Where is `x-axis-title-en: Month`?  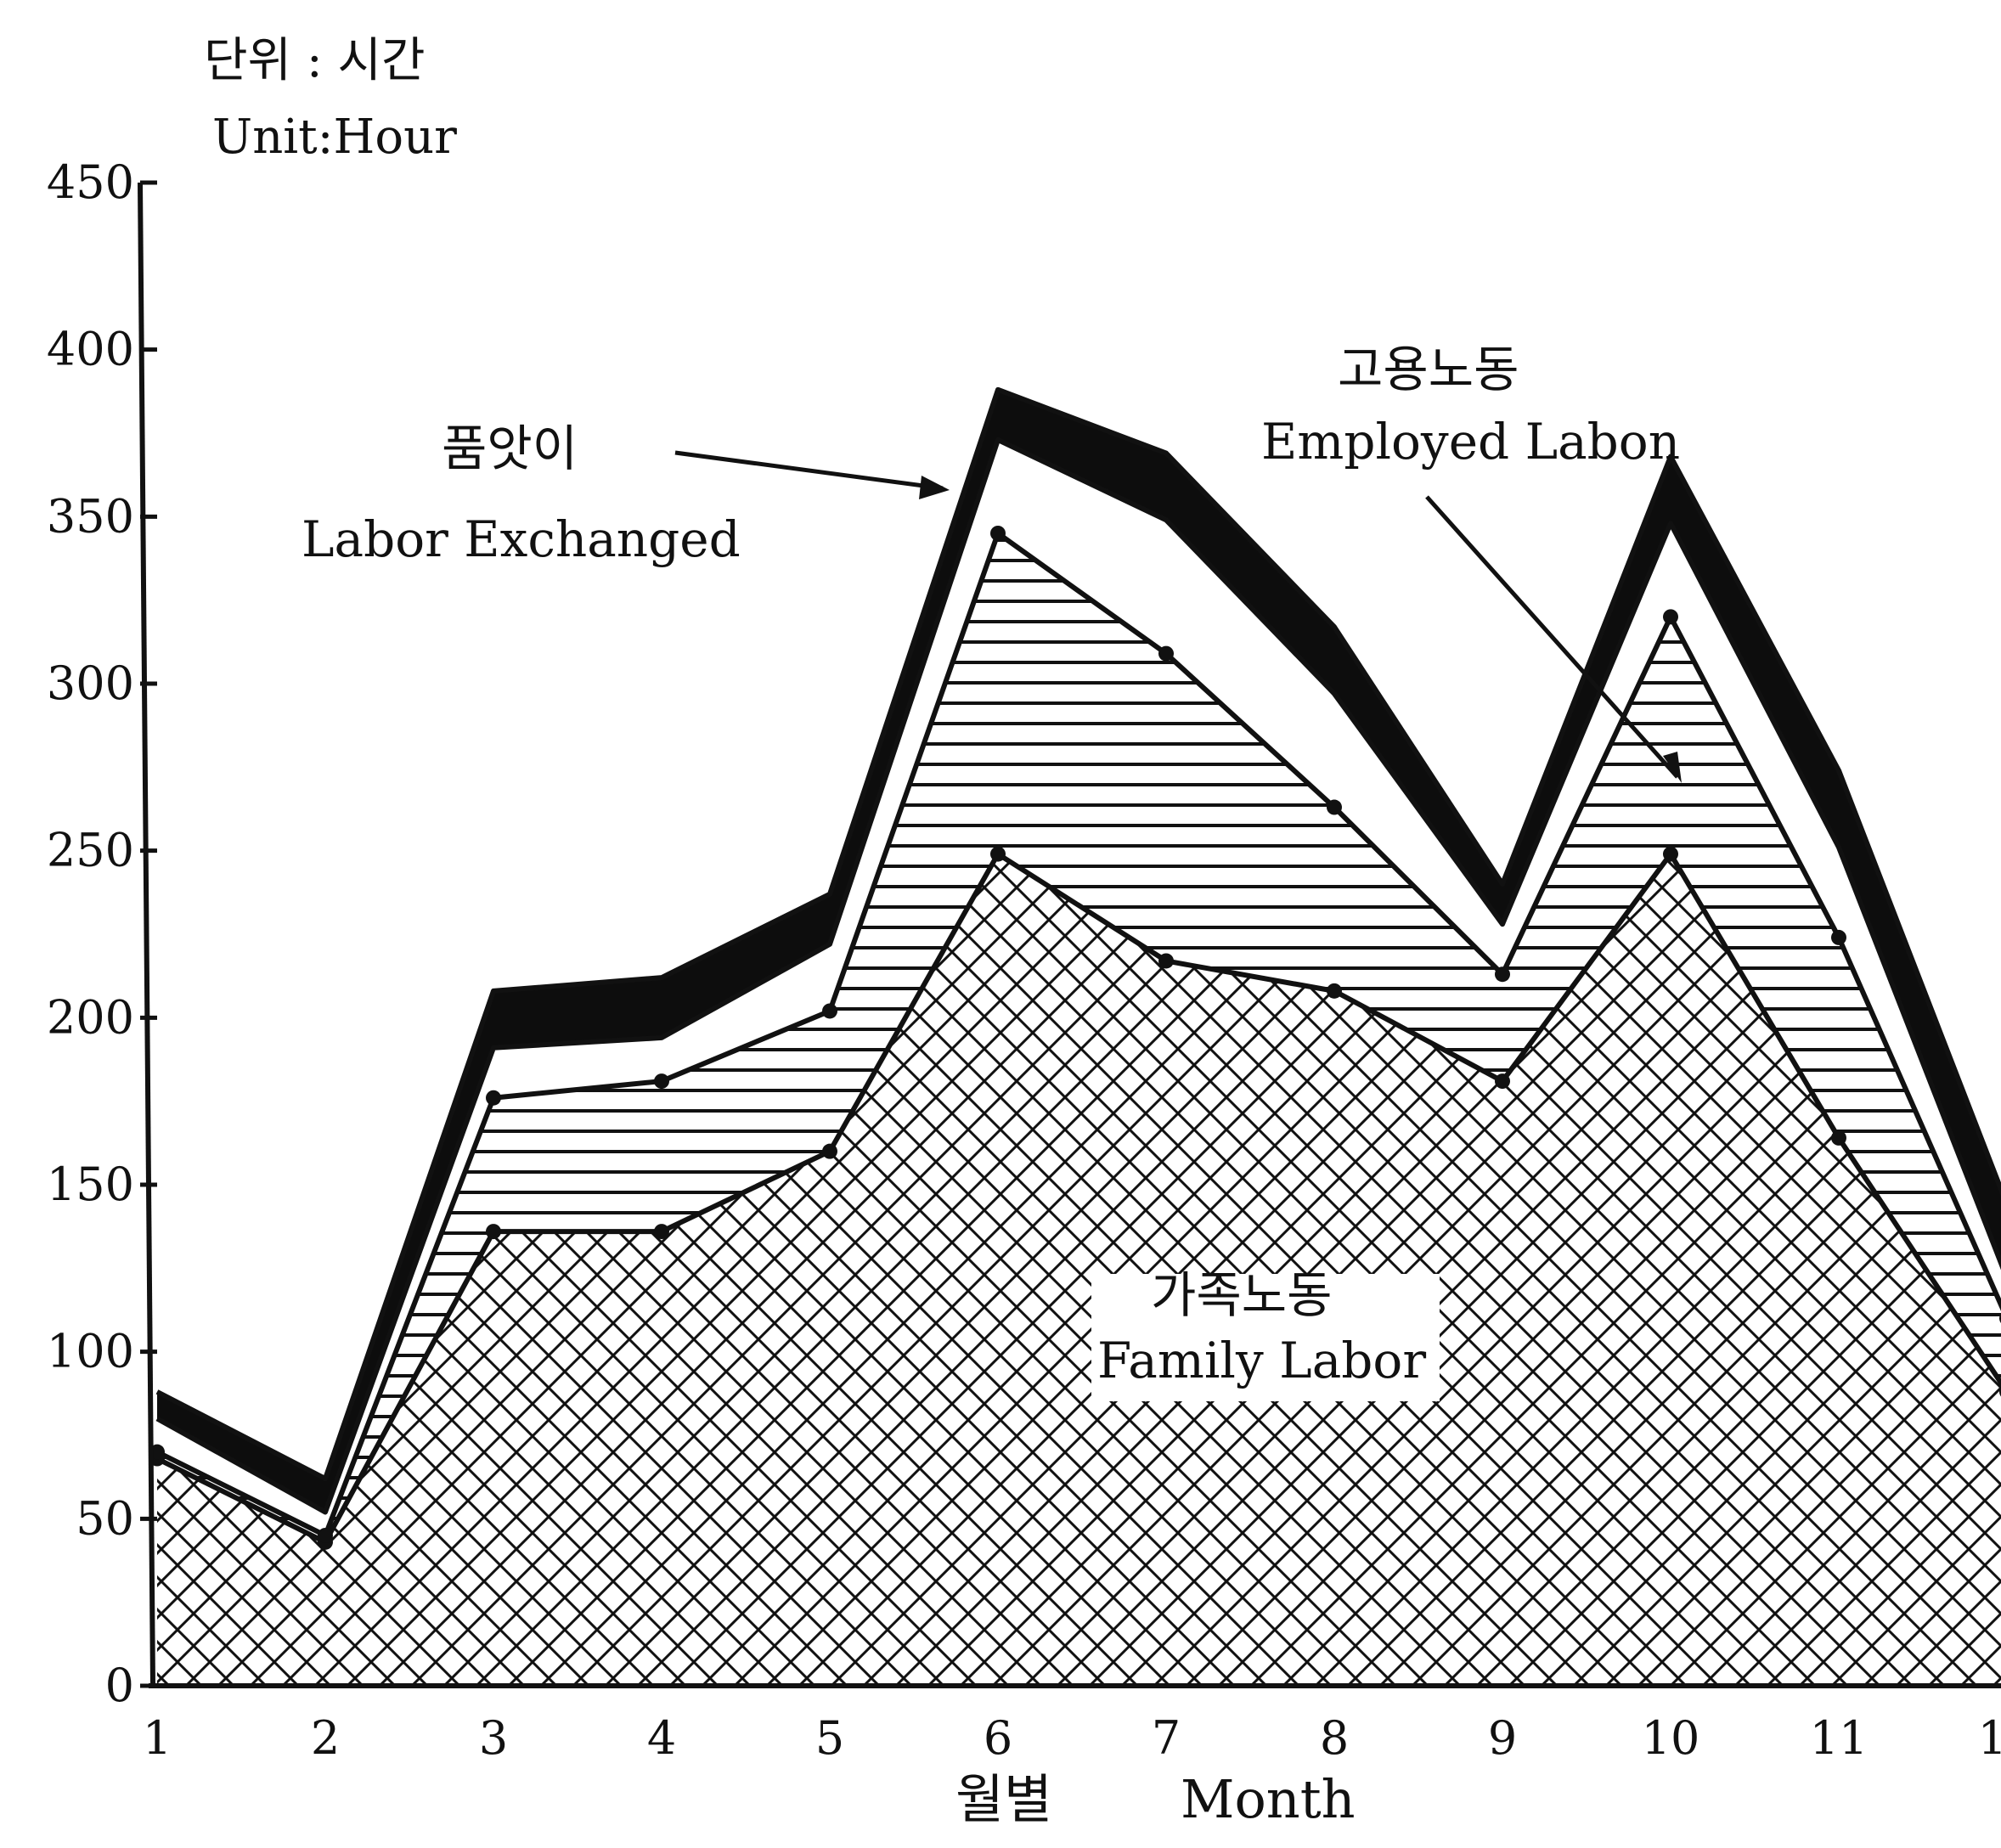 x-axis-title-en: Month is located at coordinates (1268, 1799).